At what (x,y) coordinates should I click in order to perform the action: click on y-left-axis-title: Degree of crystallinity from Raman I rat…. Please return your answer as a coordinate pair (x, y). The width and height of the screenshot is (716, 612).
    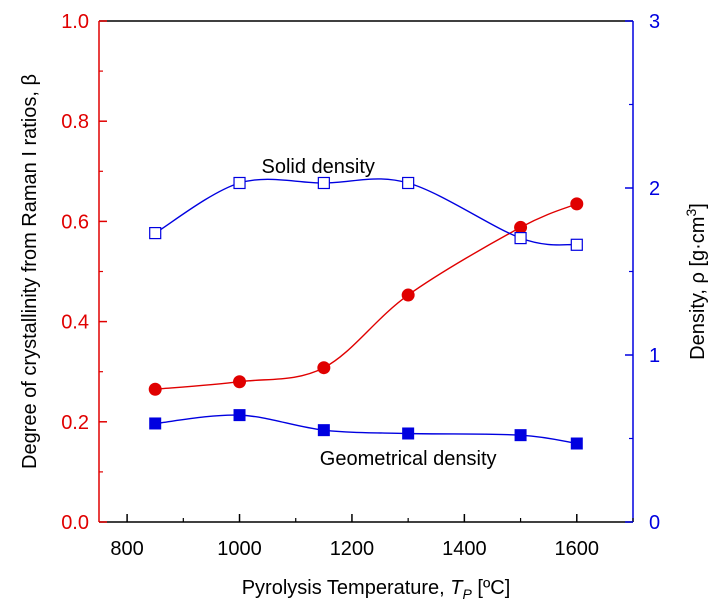
    Looking at the image, I should click on (30, 271).